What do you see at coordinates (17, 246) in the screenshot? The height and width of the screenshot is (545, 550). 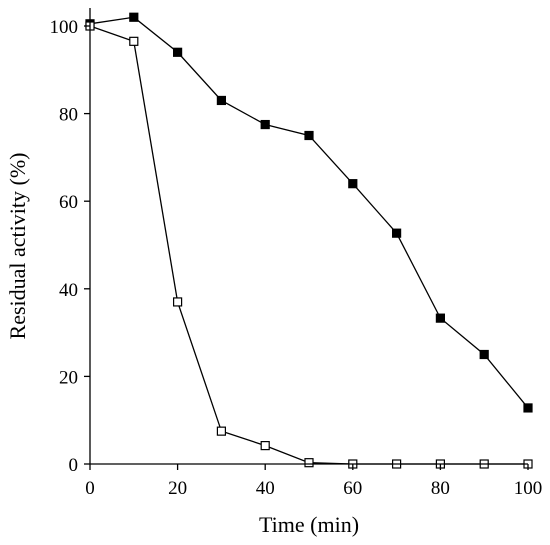 I see `y-axis-label: Residual activity (%)` at bounding box center [17, 246].